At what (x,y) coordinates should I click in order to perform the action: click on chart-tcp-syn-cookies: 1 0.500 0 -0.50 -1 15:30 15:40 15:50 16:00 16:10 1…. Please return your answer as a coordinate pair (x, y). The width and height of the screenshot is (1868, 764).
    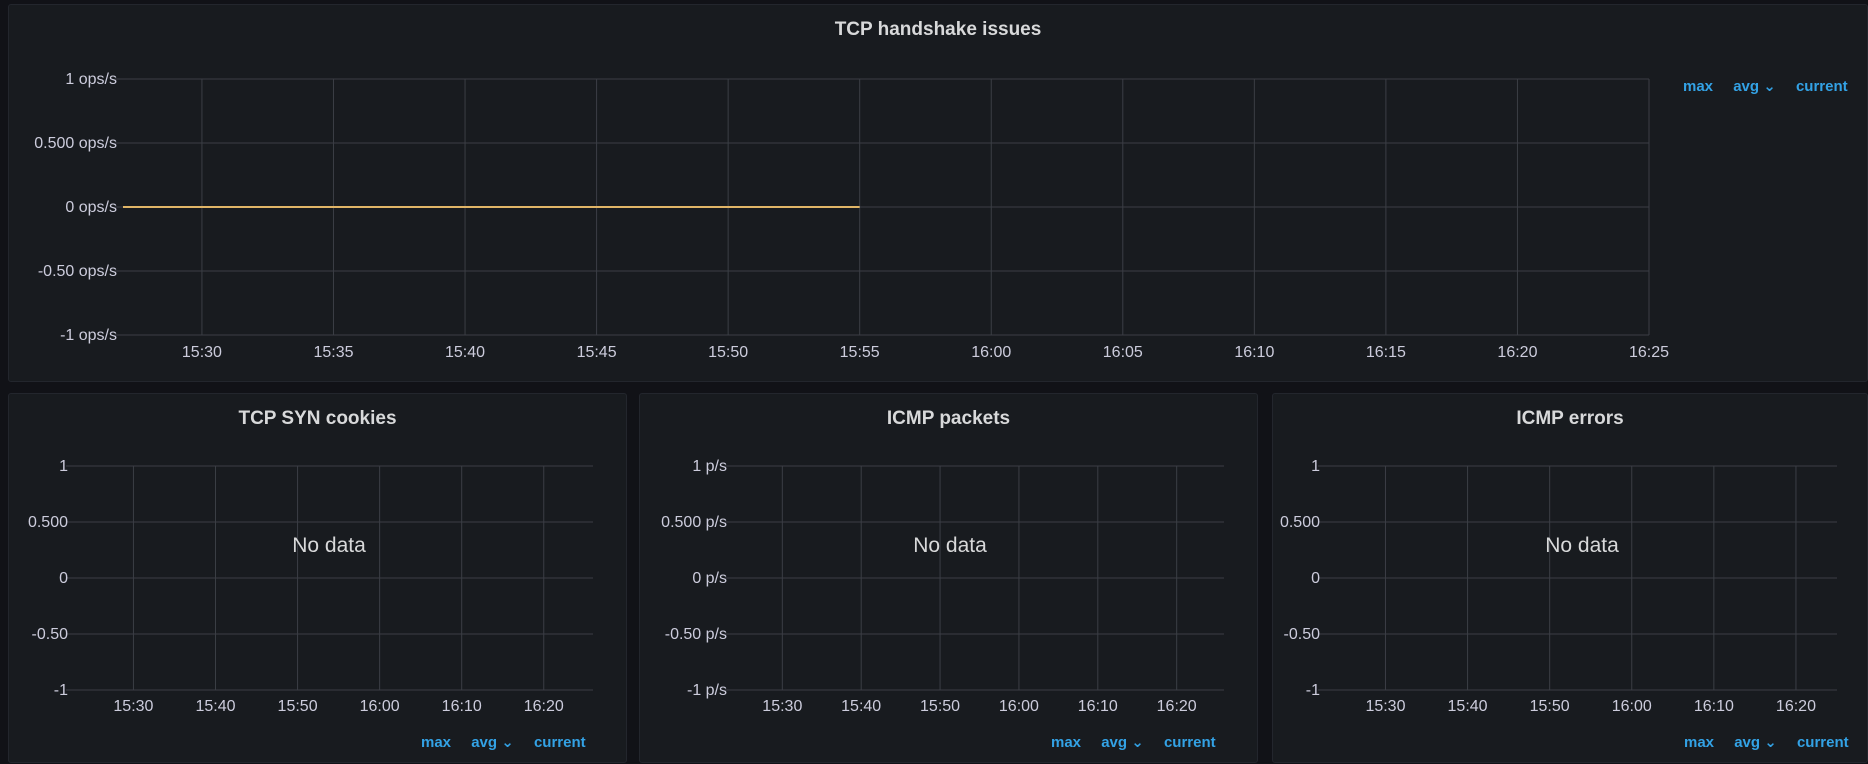
    Looking at the image, I should click on (310, 586).